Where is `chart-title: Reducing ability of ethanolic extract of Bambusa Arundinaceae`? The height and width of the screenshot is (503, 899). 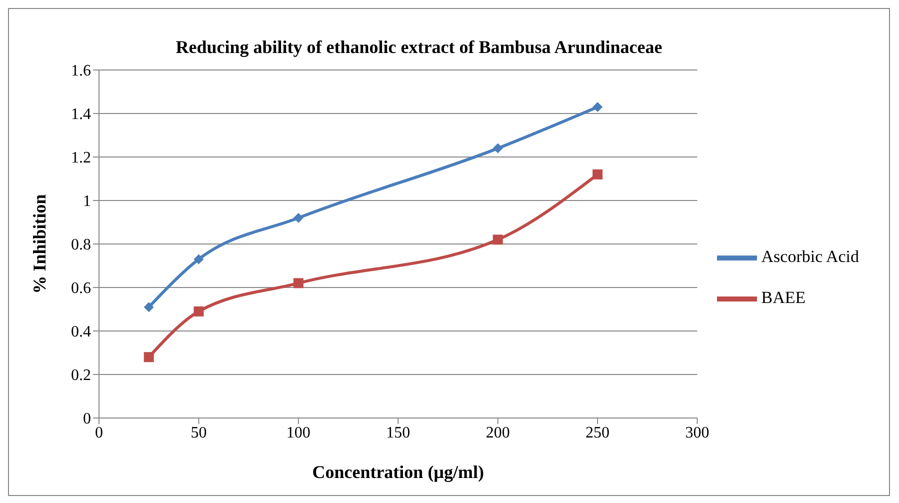 chart-title: Reducing ability of ethanolic extract of Bambusa Arundinaceae is located at coordinates (419, 47).